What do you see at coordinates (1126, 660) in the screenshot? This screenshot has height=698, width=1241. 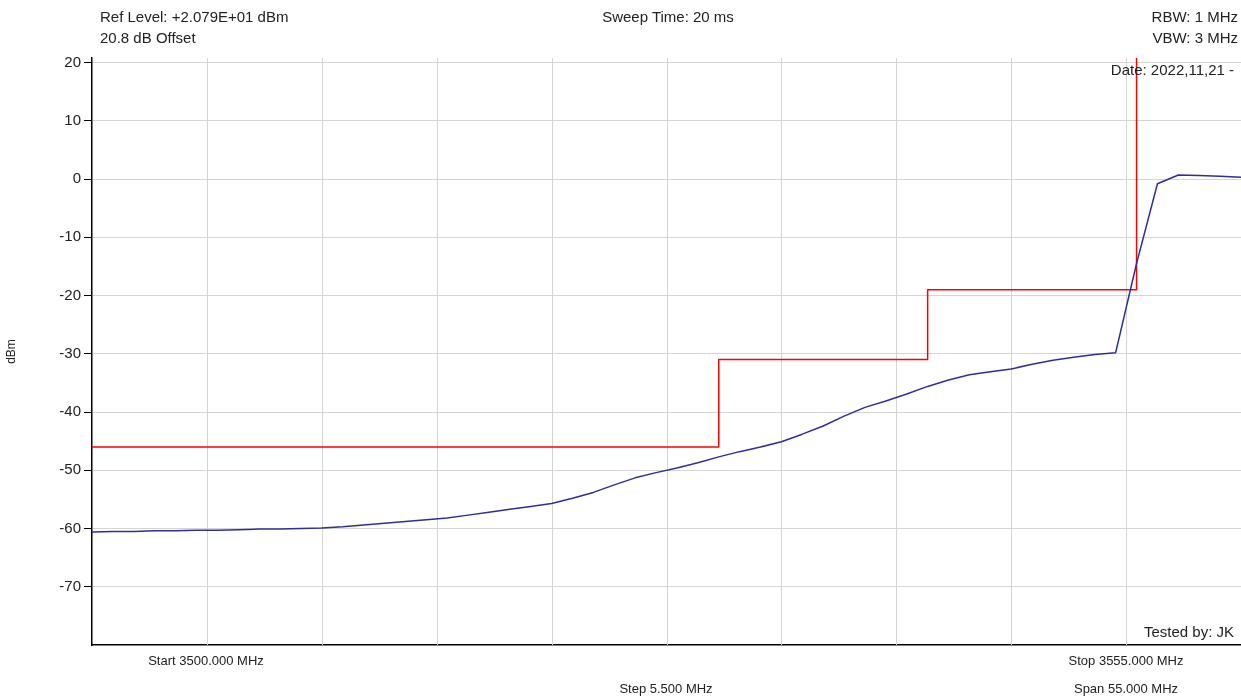 I see `text: Stop 3555.000 MHz` at bounding box center [1126, 660].